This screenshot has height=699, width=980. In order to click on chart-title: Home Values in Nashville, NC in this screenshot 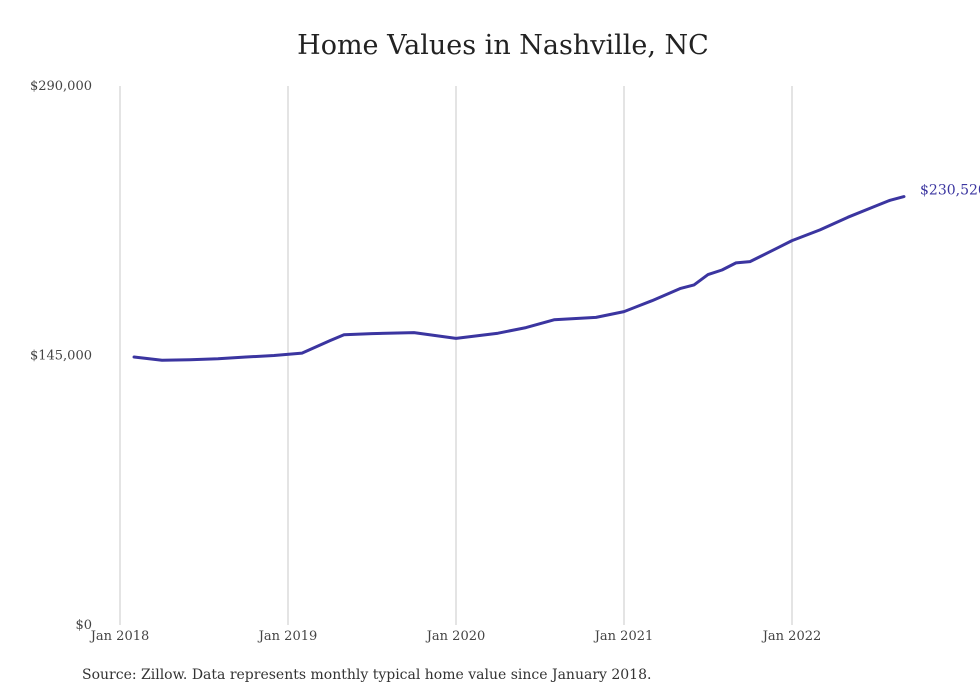, I will do `click(503, 45)`.